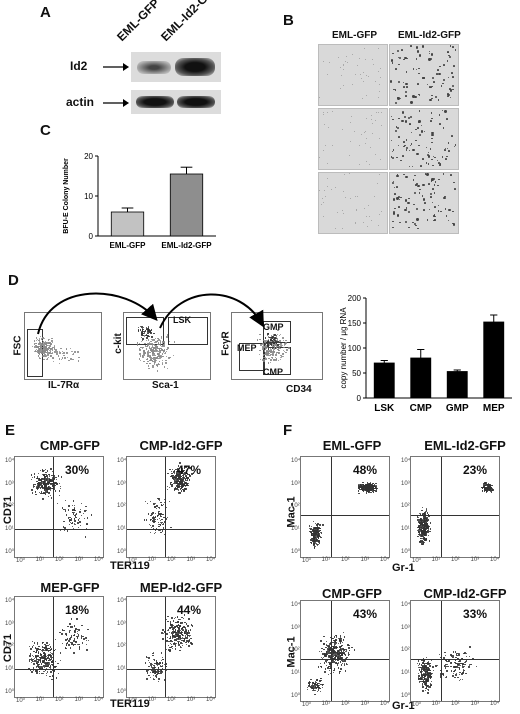 The width and height of the screenshot is (520, 714). I want to click on quadrant-line-vertical, so click(441, 651).